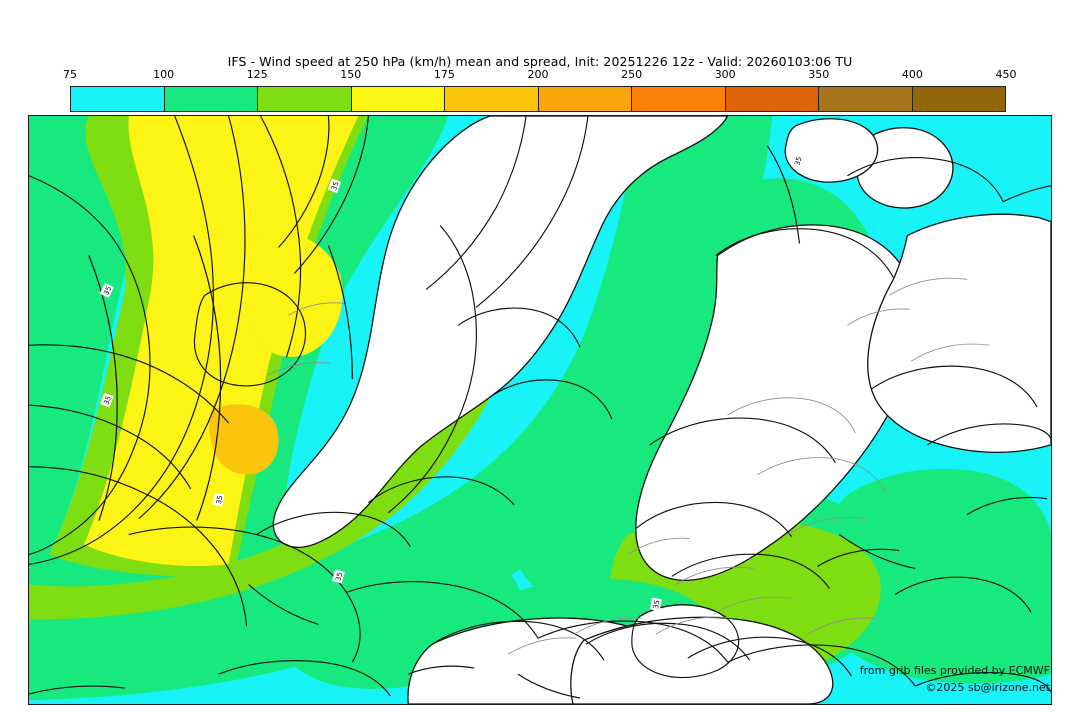  I want to click on colorbar-tick-450: 450, so click(1006, 74).